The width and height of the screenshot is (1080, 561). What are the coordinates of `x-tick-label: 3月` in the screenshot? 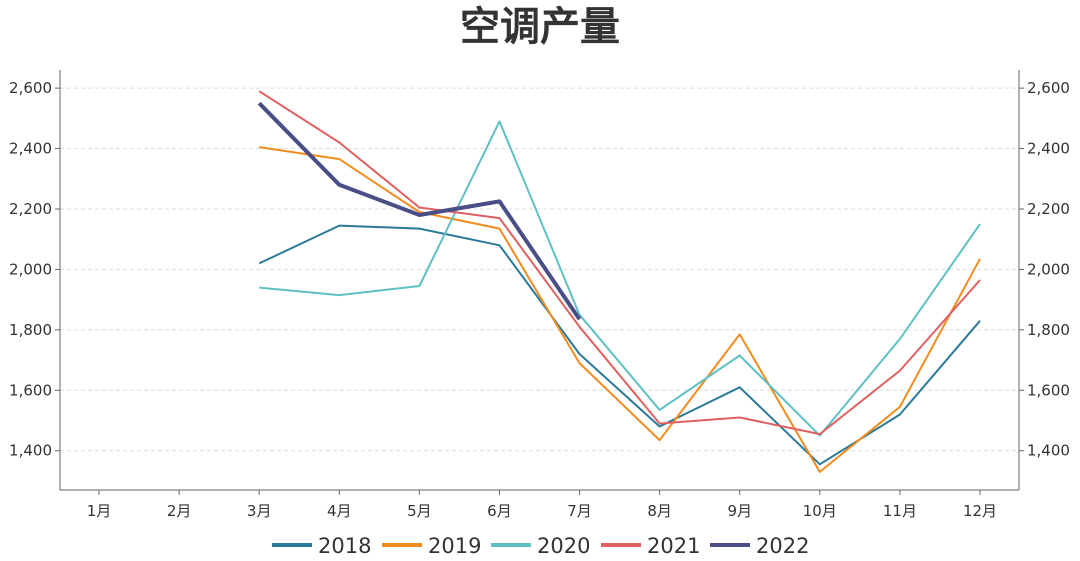 It's located at (259, 511).